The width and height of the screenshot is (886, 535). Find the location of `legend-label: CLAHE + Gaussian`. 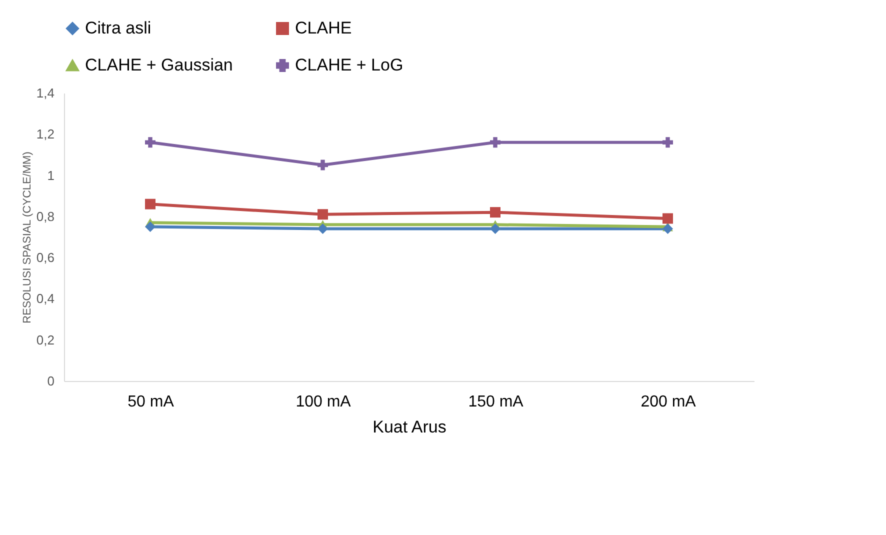

legend-label: CLAHE + Gaussian is located at coordinates (159, 65).